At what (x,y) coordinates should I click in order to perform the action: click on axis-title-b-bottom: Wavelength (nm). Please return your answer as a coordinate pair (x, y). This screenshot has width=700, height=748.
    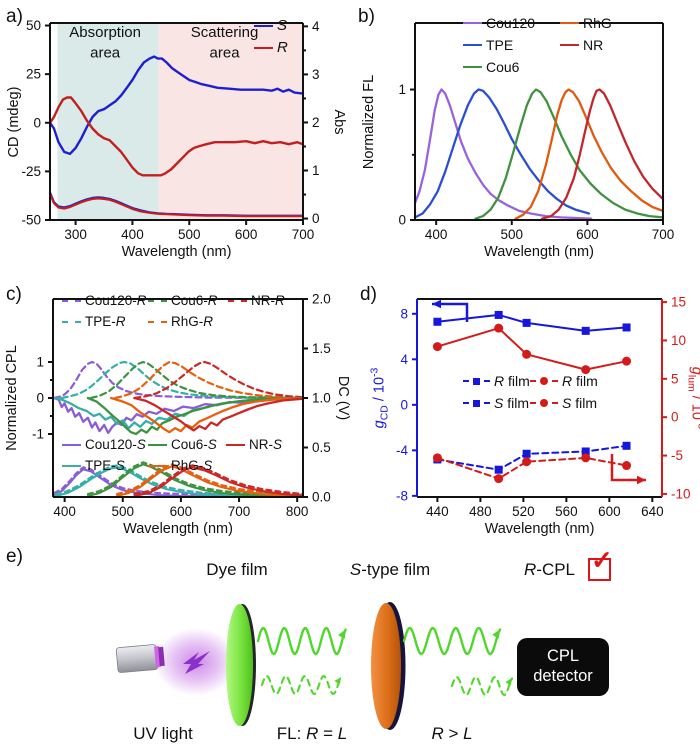
    Looking at the image, I should click on (539, 252).